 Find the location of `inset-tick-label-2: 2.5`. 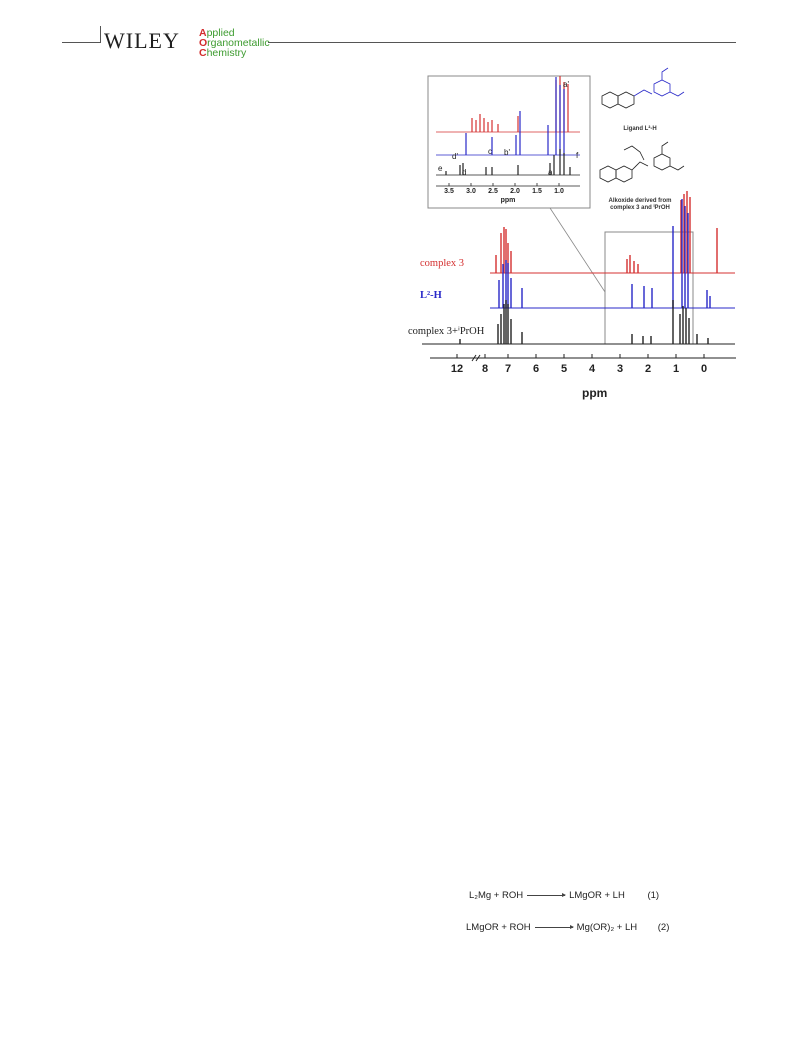

inset-tick-label-2: 2.5 is located at coordinates (493, 191).